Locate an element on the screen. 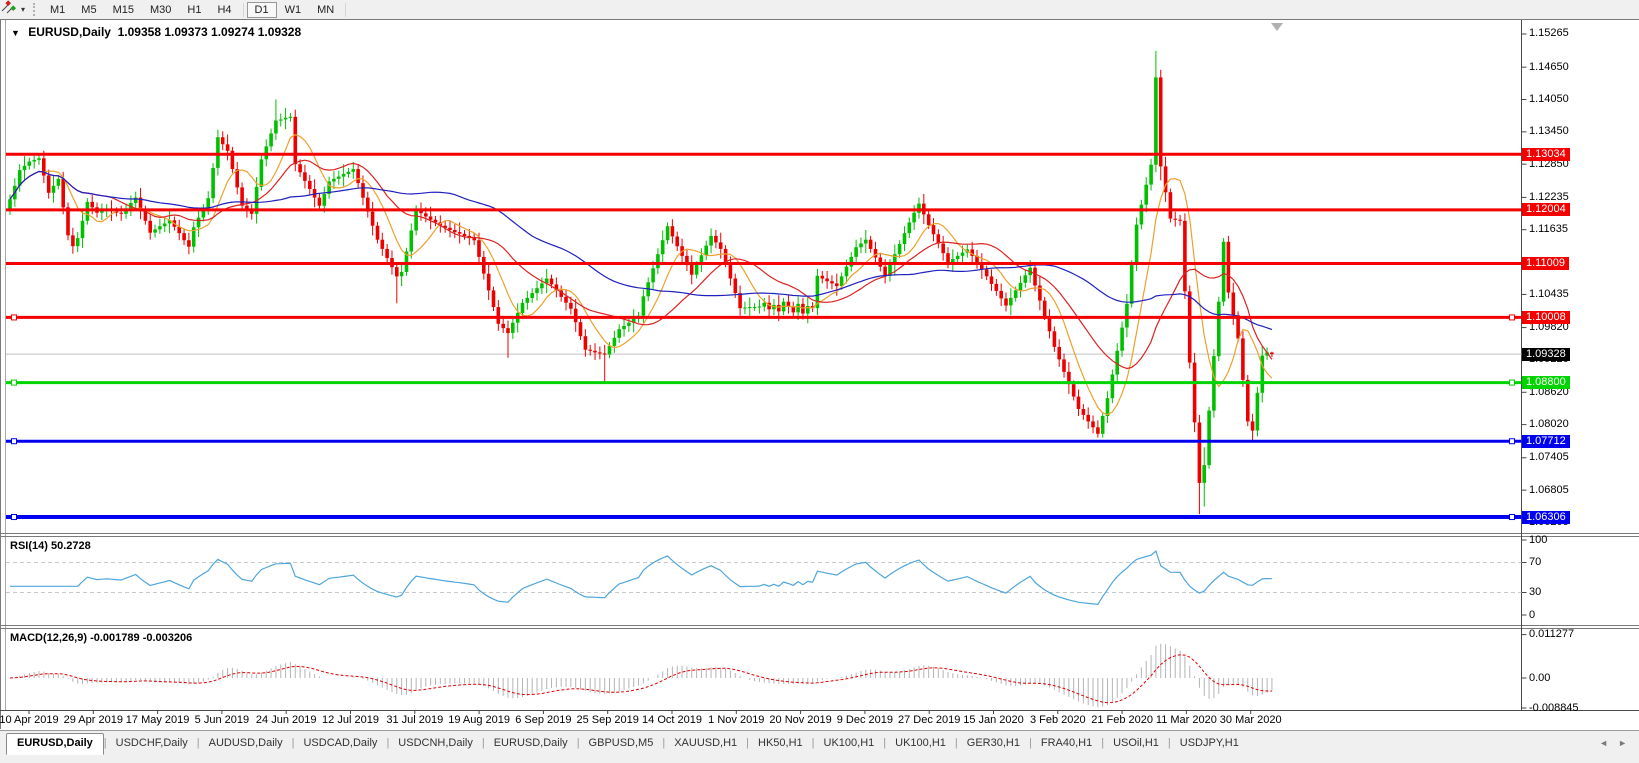 The width and height of the screenshot is (1639, 763). timeframe-button-m15: M15 is located at coordinates (123, 9).